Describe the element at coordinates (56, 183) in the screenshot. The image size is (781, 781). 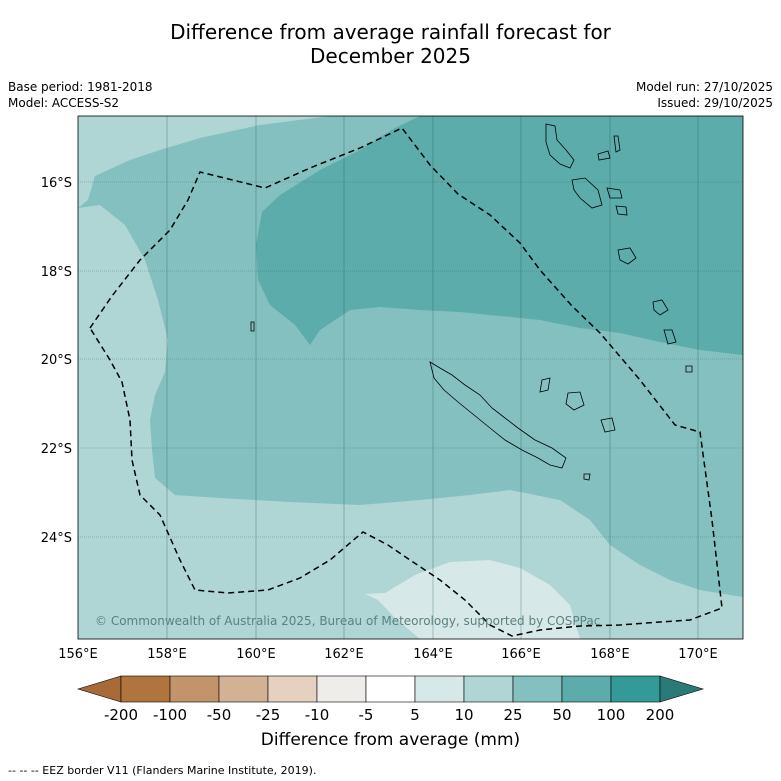
I see `lat-label: 16°S` at that location.